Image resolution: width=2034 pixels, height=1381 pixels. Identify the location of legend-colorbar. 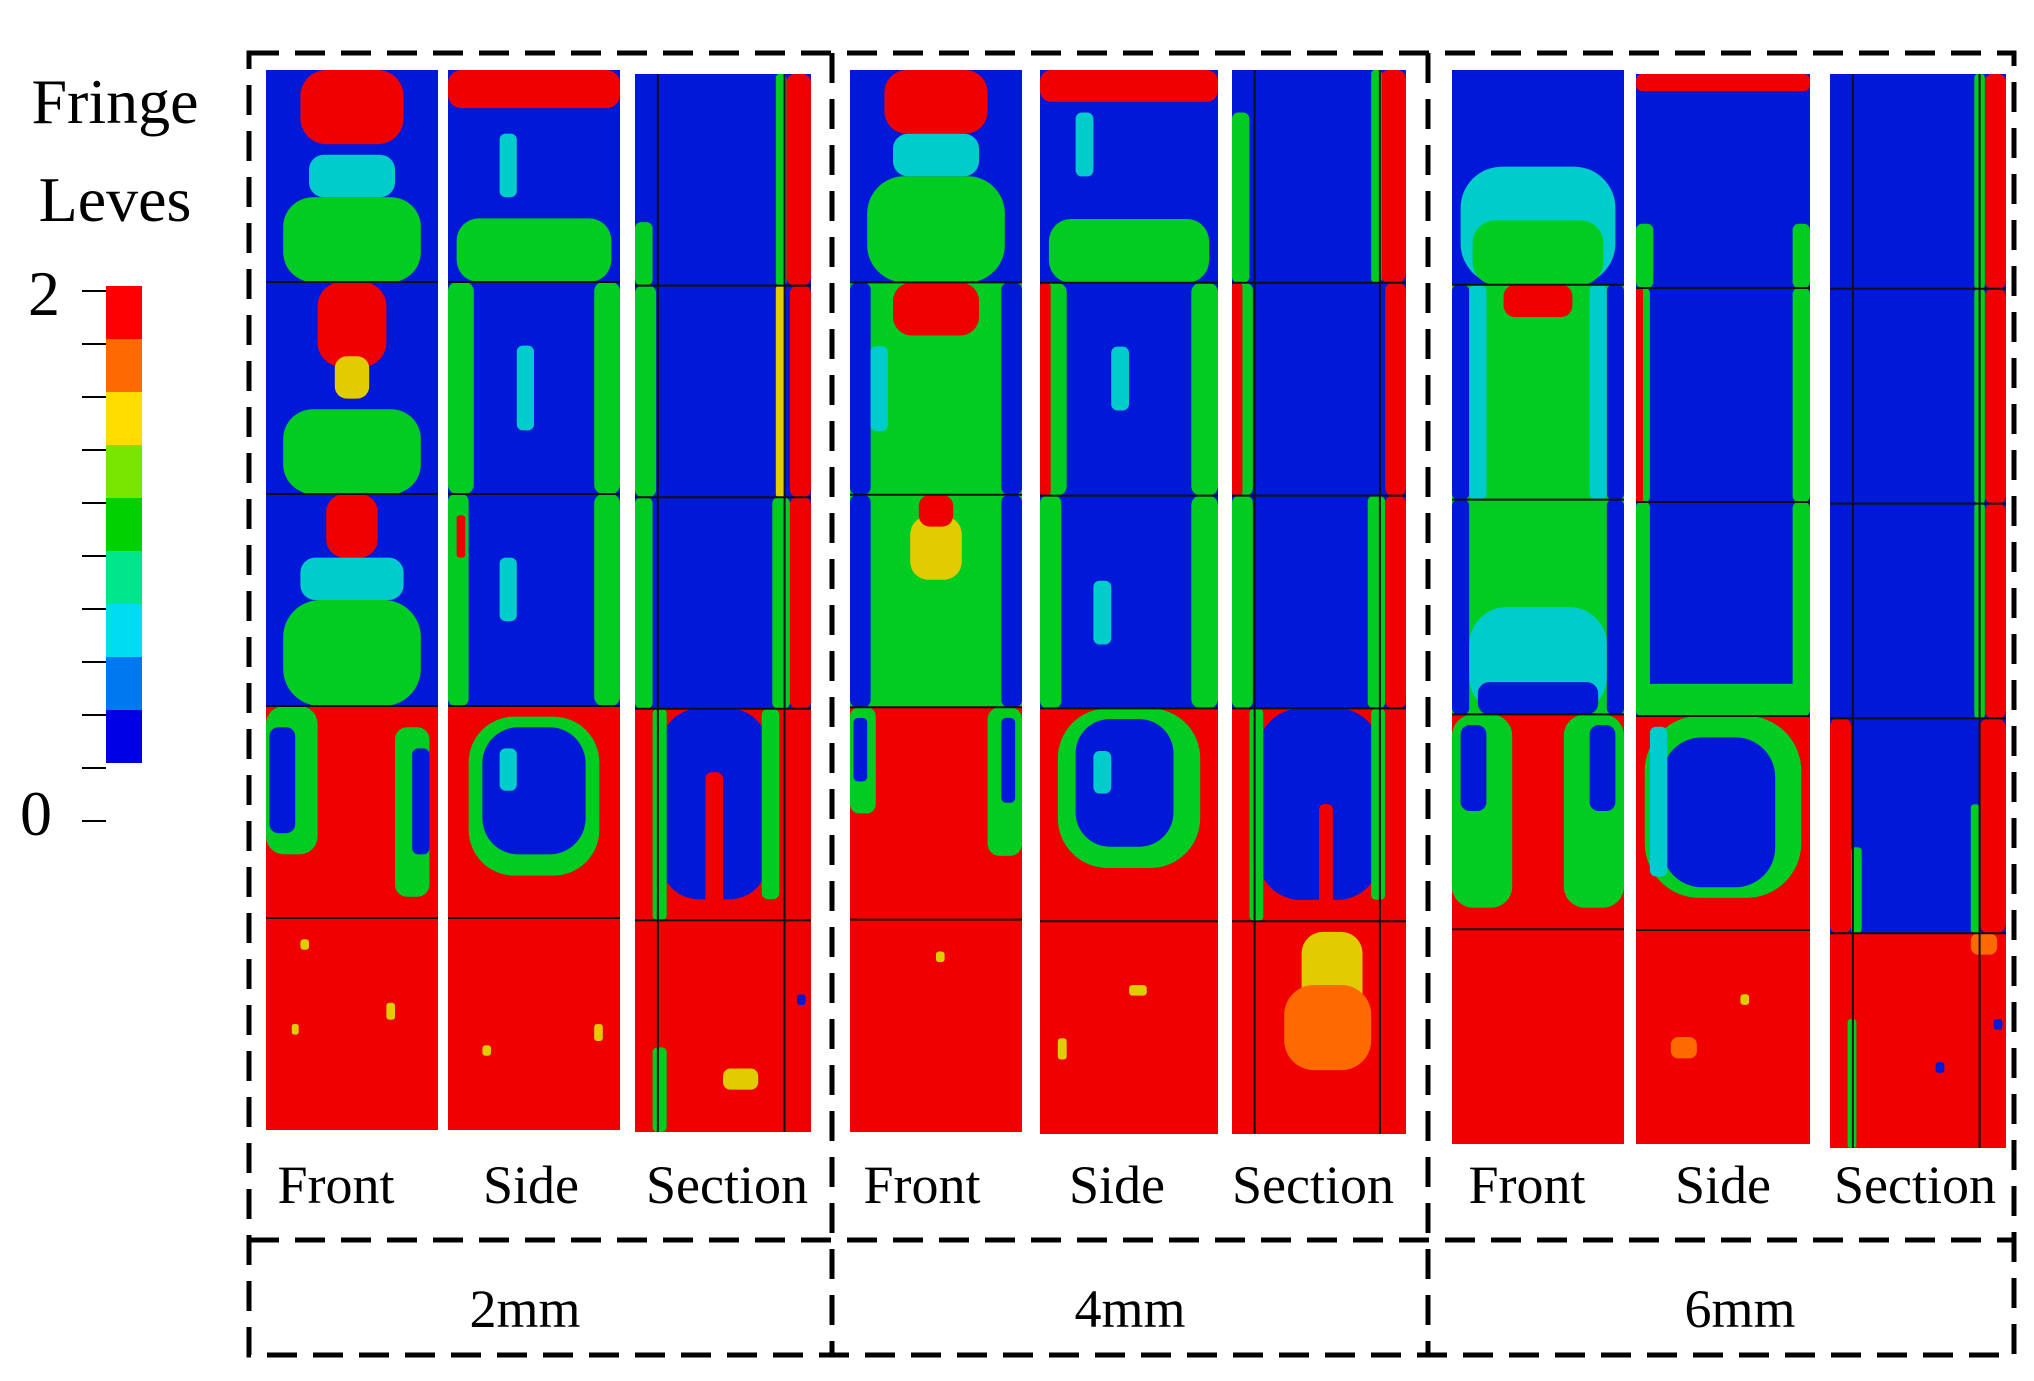
(124, 524).